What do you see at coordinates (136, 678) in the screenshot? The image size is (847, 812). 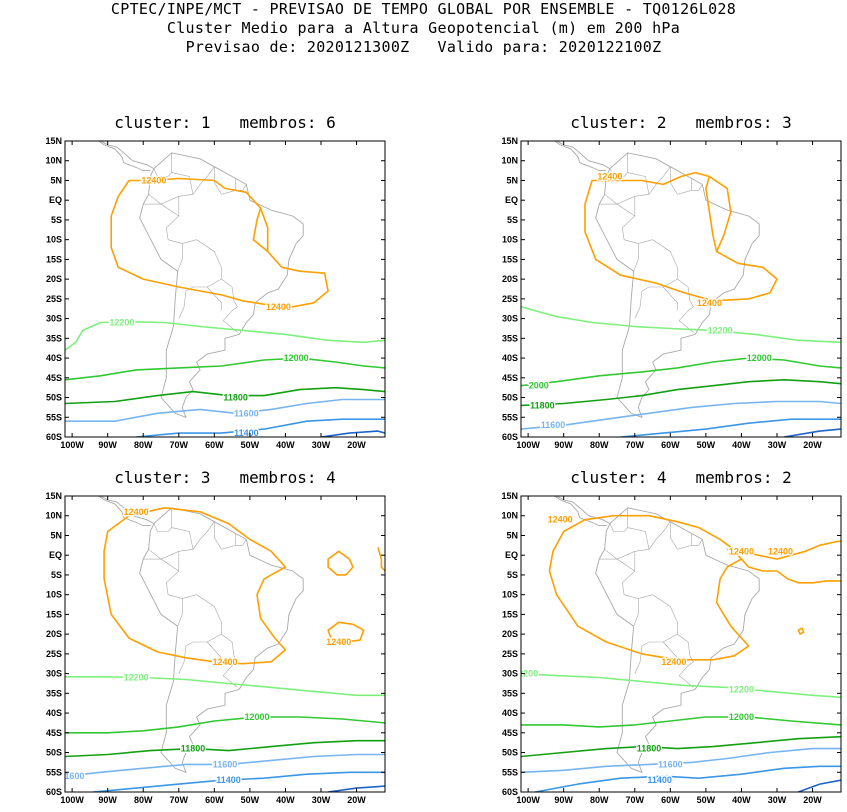 I see `contour-label: 12200` at bounding box center [136, 678].